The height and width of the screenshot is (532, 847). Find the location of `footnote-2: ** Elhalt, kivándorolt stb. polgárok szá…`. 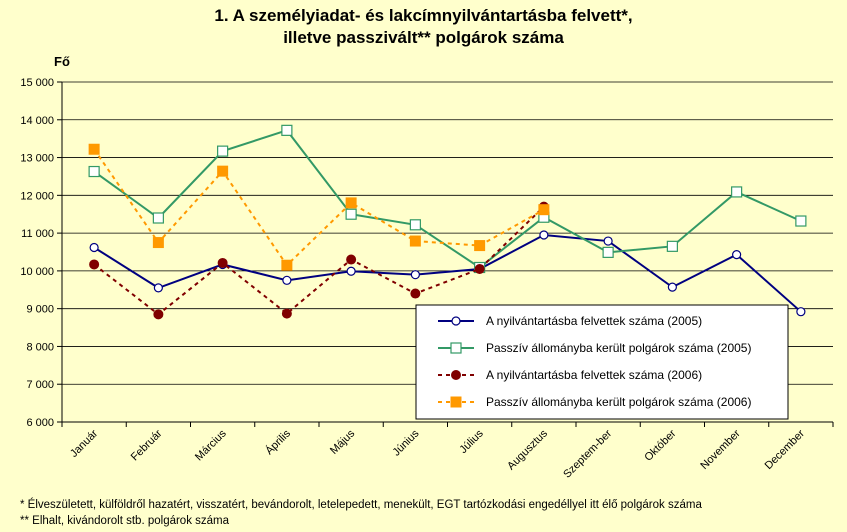

footnote-2: ** Elhalt, kivándorolt stb. polgárok szá… is located at coordinates (125, 521).